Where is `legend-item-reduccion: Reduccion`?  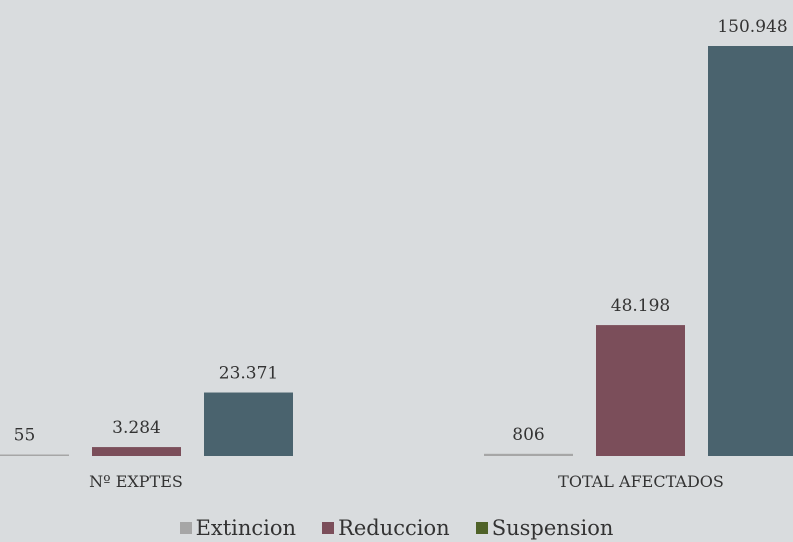 legend-item-reduccion: Reduccion is located at coordinates (386, 528).